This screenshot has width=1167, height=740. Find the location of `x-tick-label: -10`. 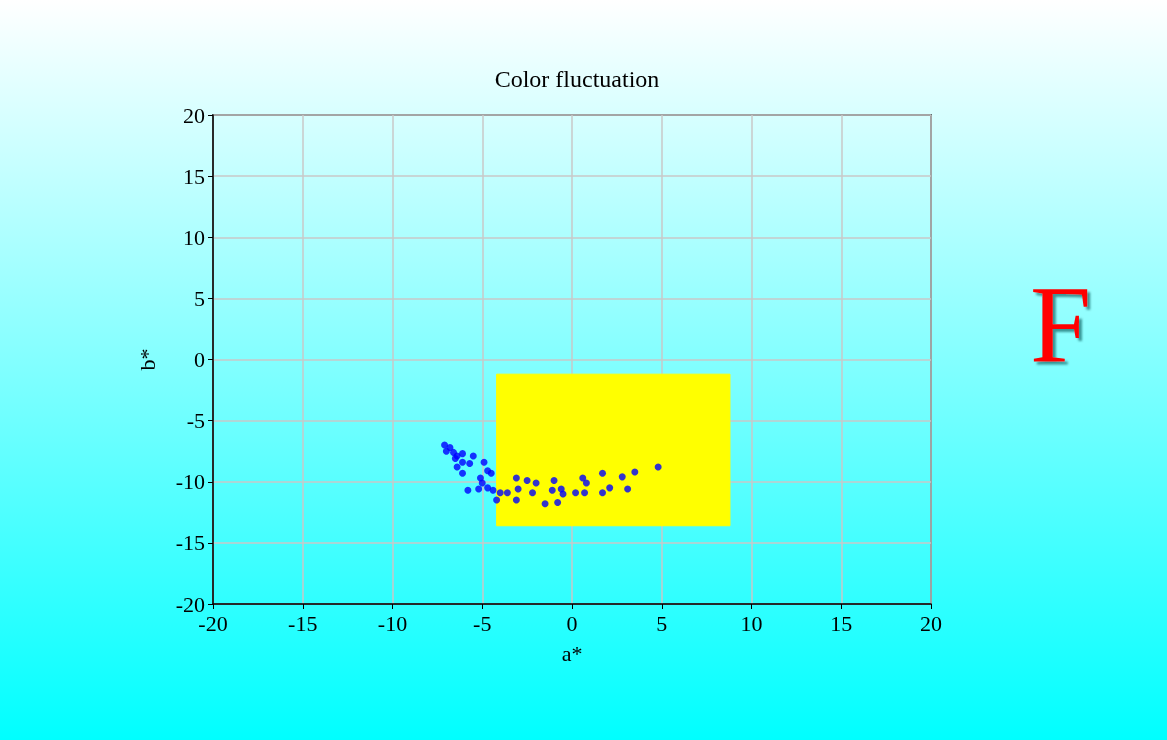

x-tick-label: -10 is located at coordinates (392, 623).